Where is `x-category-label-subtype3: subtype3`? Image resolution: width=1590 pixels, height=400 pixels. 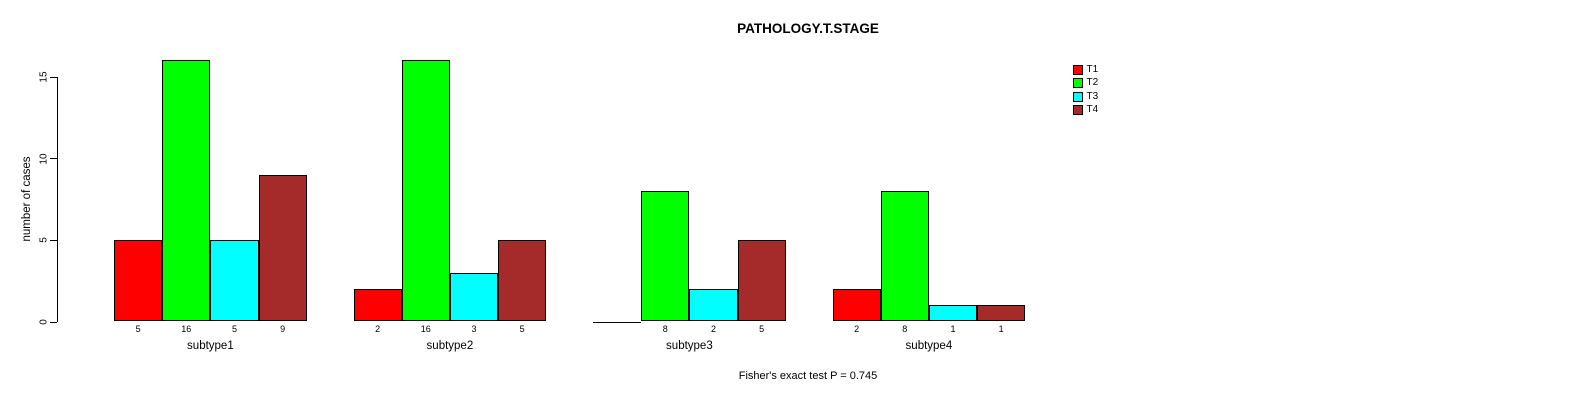
x-category-label-subtype3: subtype3 is located at coordinates (689, 346).